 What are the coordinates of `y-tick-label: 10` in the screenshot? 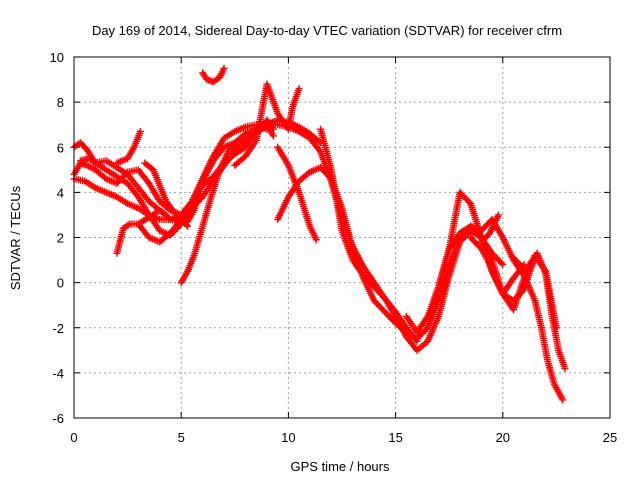 It's located at (57, 57).